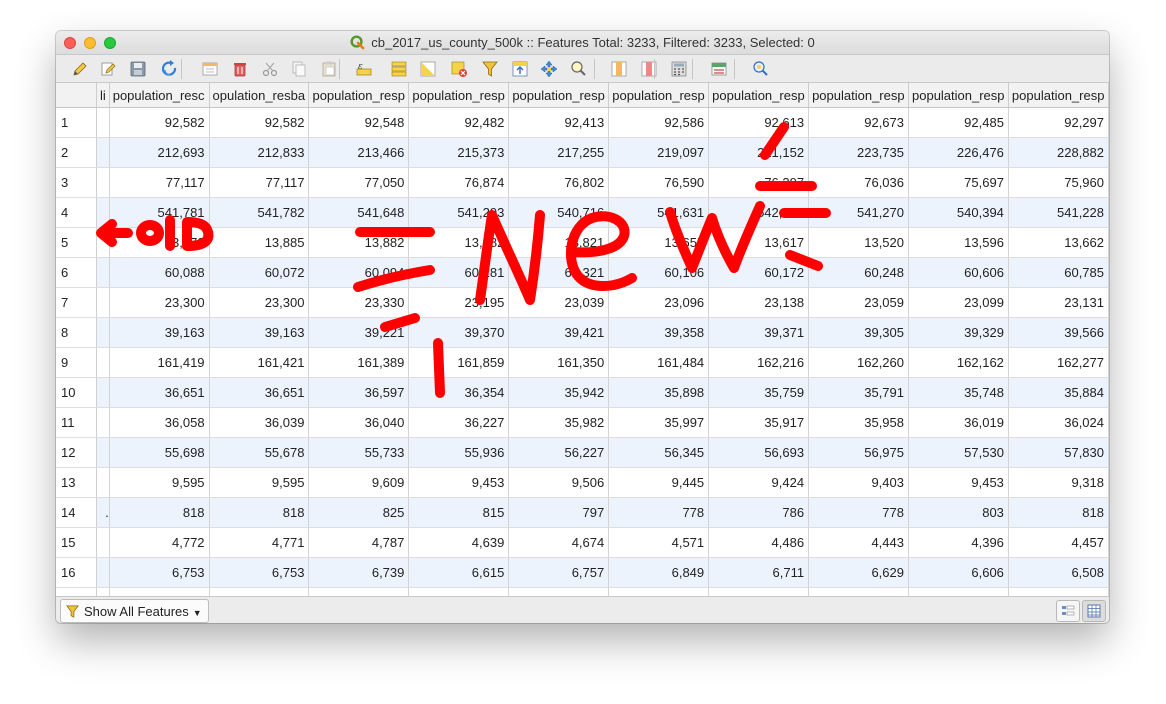 This screenshot has width=1166, height=704. I want to click on close-window-button, so click(70, 43).